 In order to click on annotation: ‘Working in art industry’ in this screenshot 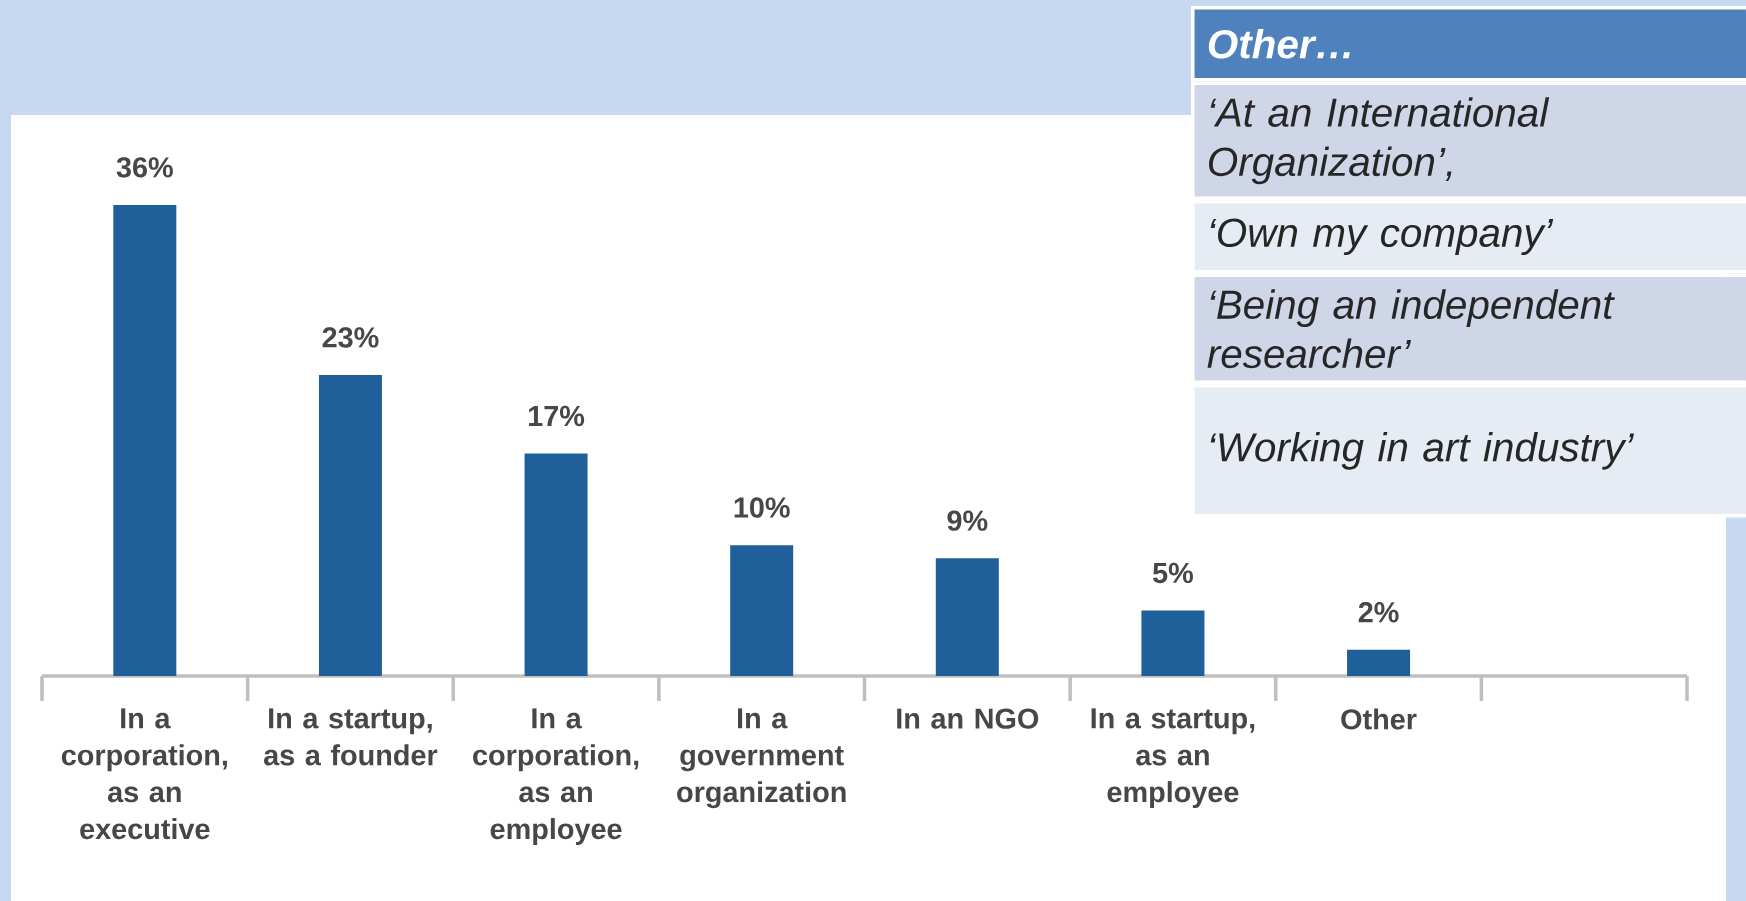, I will do `click(1422, 450)`.